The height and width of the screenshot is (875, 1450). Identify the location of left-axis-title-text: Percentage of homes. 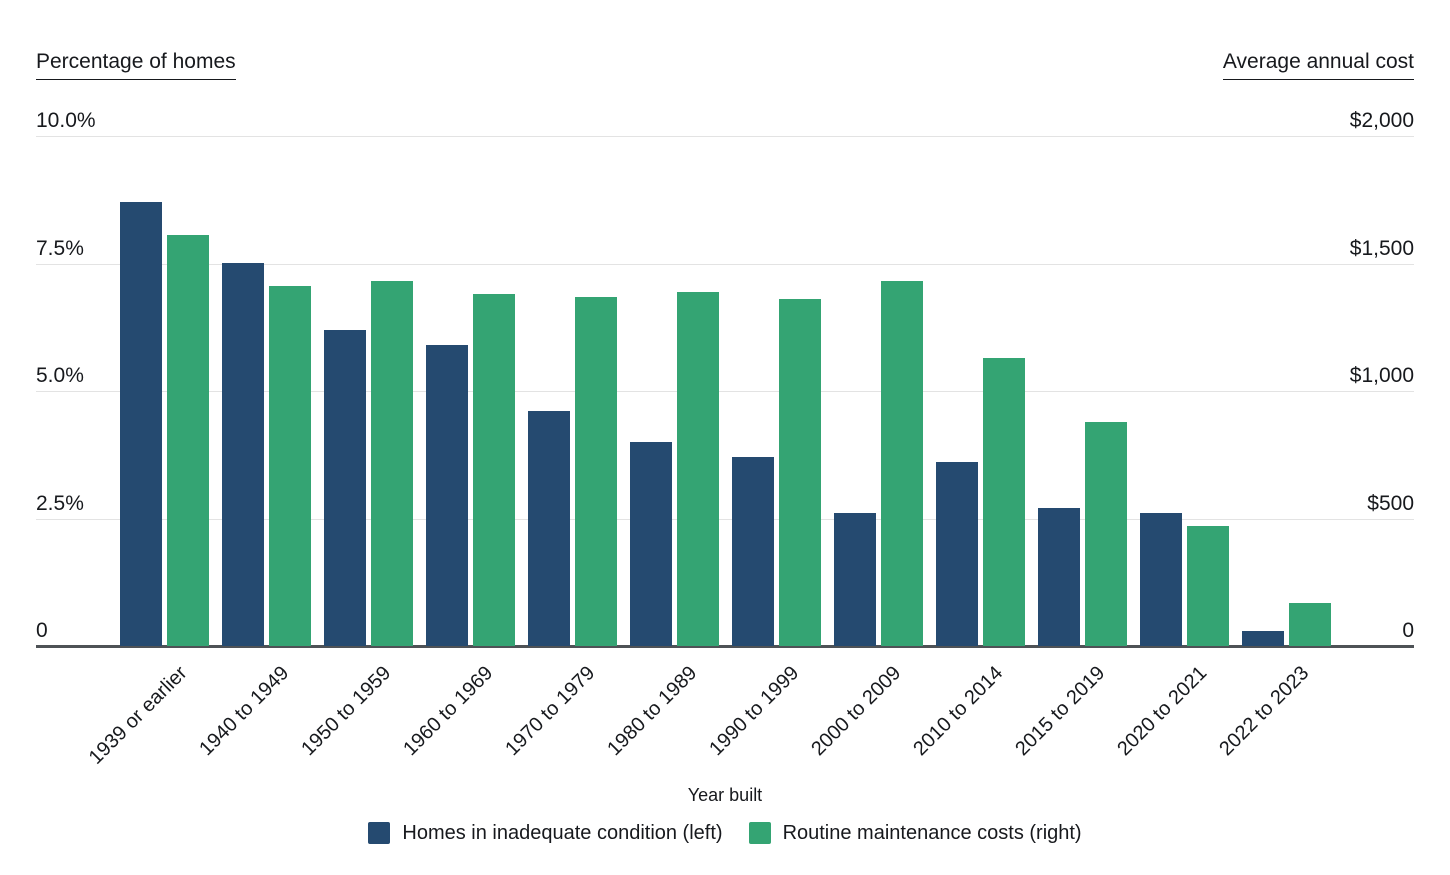
(136, 65).